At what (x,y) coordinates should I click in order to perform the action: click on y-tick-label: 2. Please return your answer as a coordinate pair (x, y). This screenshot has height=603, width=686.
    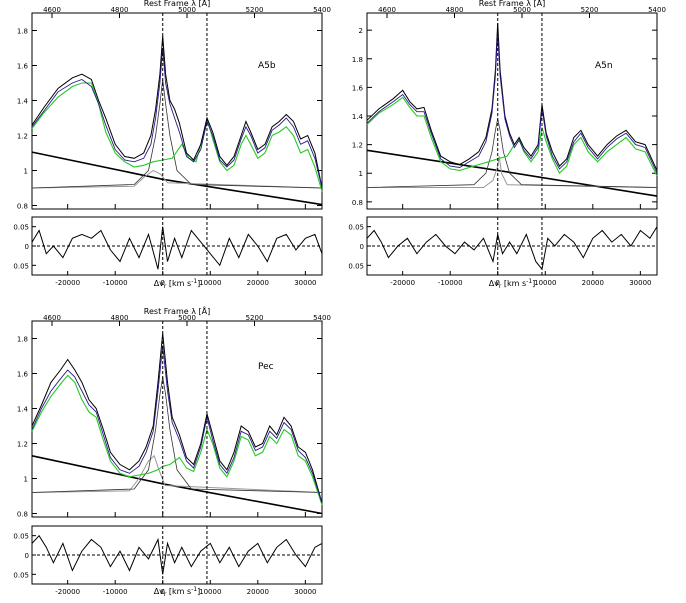
    Looking at the image, I should click on (361, 31).